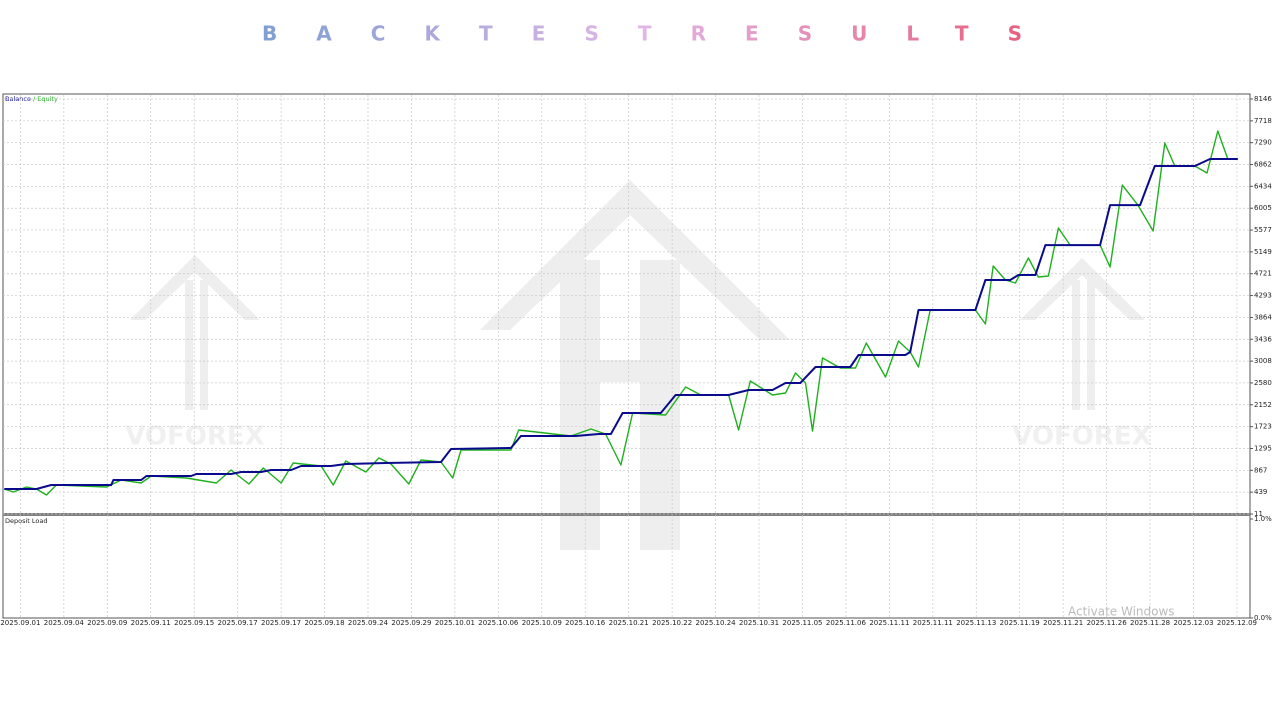 This screenshot has width=1280, height=720. I want to click on os-overlay: Activate Windows, so click(1121, 612).